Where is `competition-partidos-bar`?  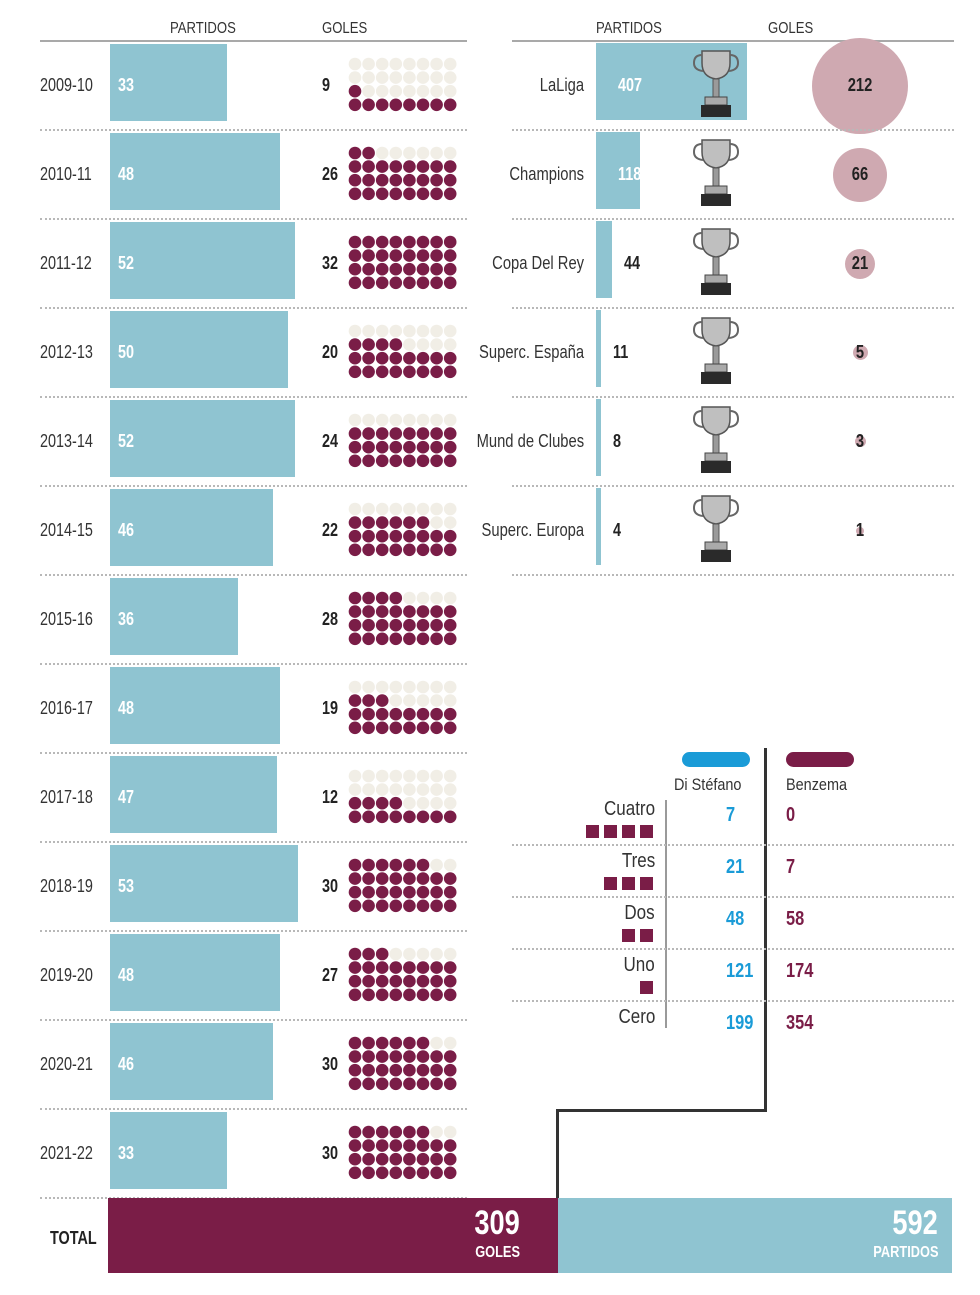
competition-partidos-bar is located at coordinates (598, 526).